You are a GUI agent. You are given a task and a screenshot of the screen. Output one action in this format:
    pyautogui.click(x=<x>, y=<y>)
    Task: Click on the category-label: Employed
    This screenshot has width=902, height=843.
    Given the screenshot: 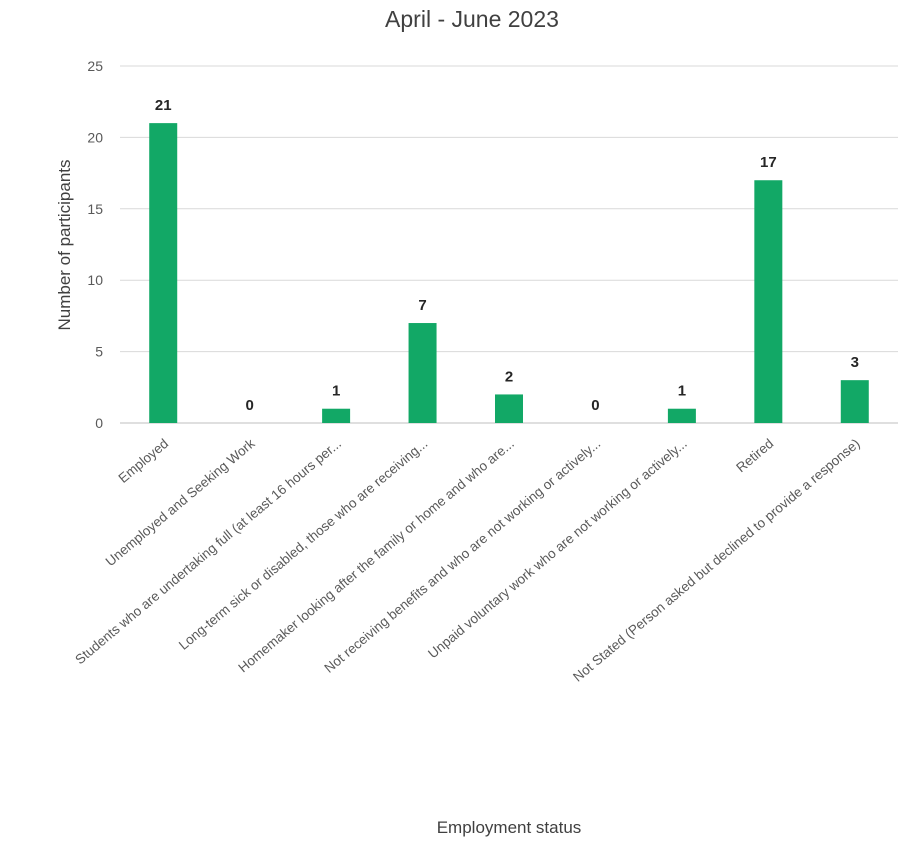 What is the action you would take?
    pyautogui.click(x=144, y=461)
    